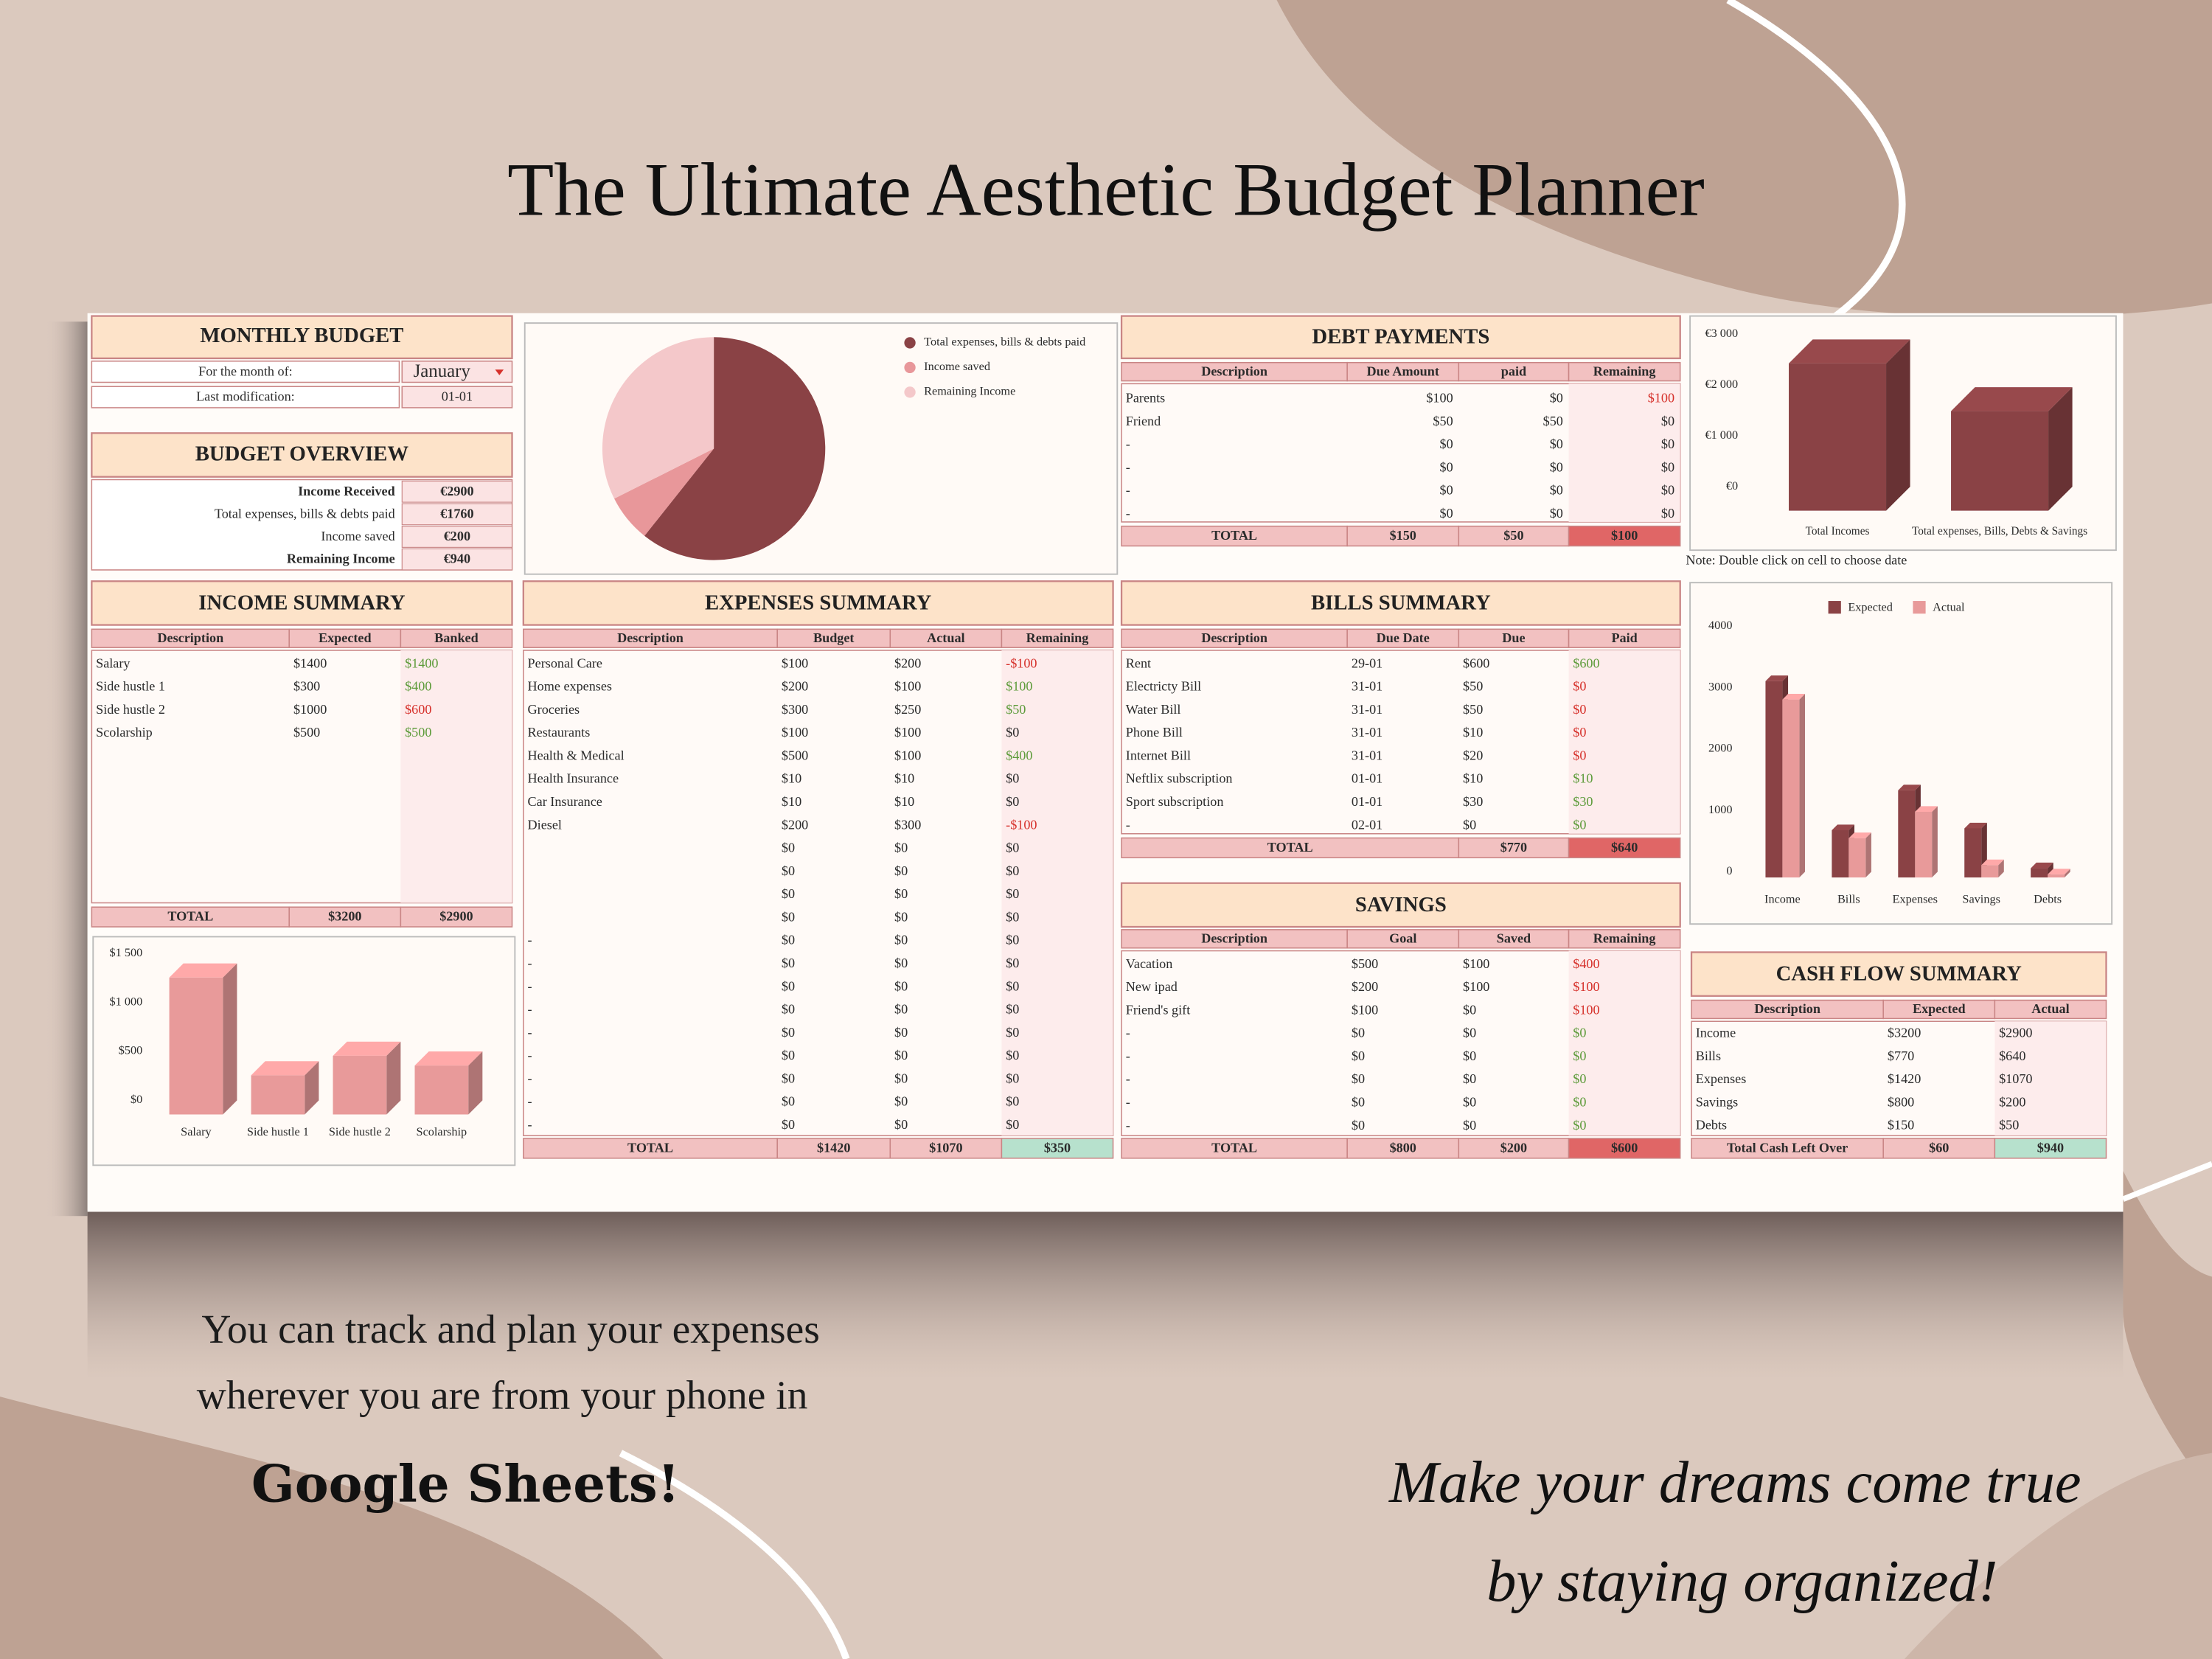  What do you see at coordinates (554, 709) in the screenshot?
I see `table-cell: Groceries` at bounding box center [554, 709].